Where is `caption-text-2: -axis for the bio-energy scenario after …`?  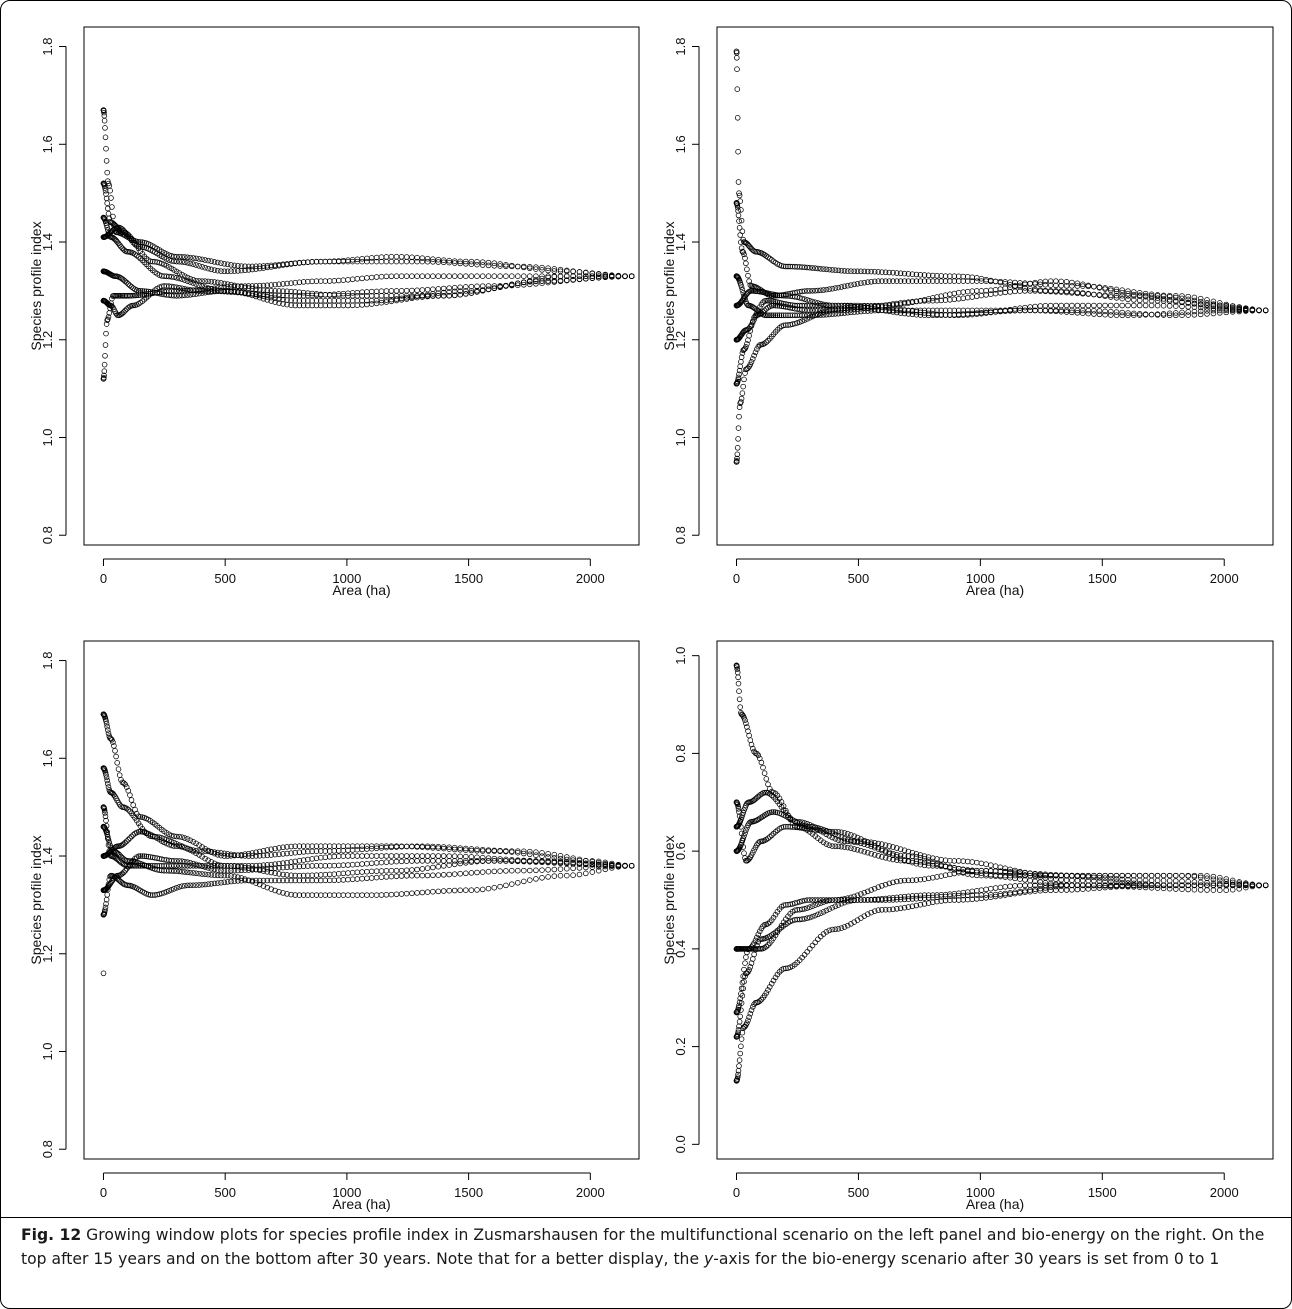 caption-text-2: -axis for the bio-energy scenario after … is located at coordinates (966, 1259).